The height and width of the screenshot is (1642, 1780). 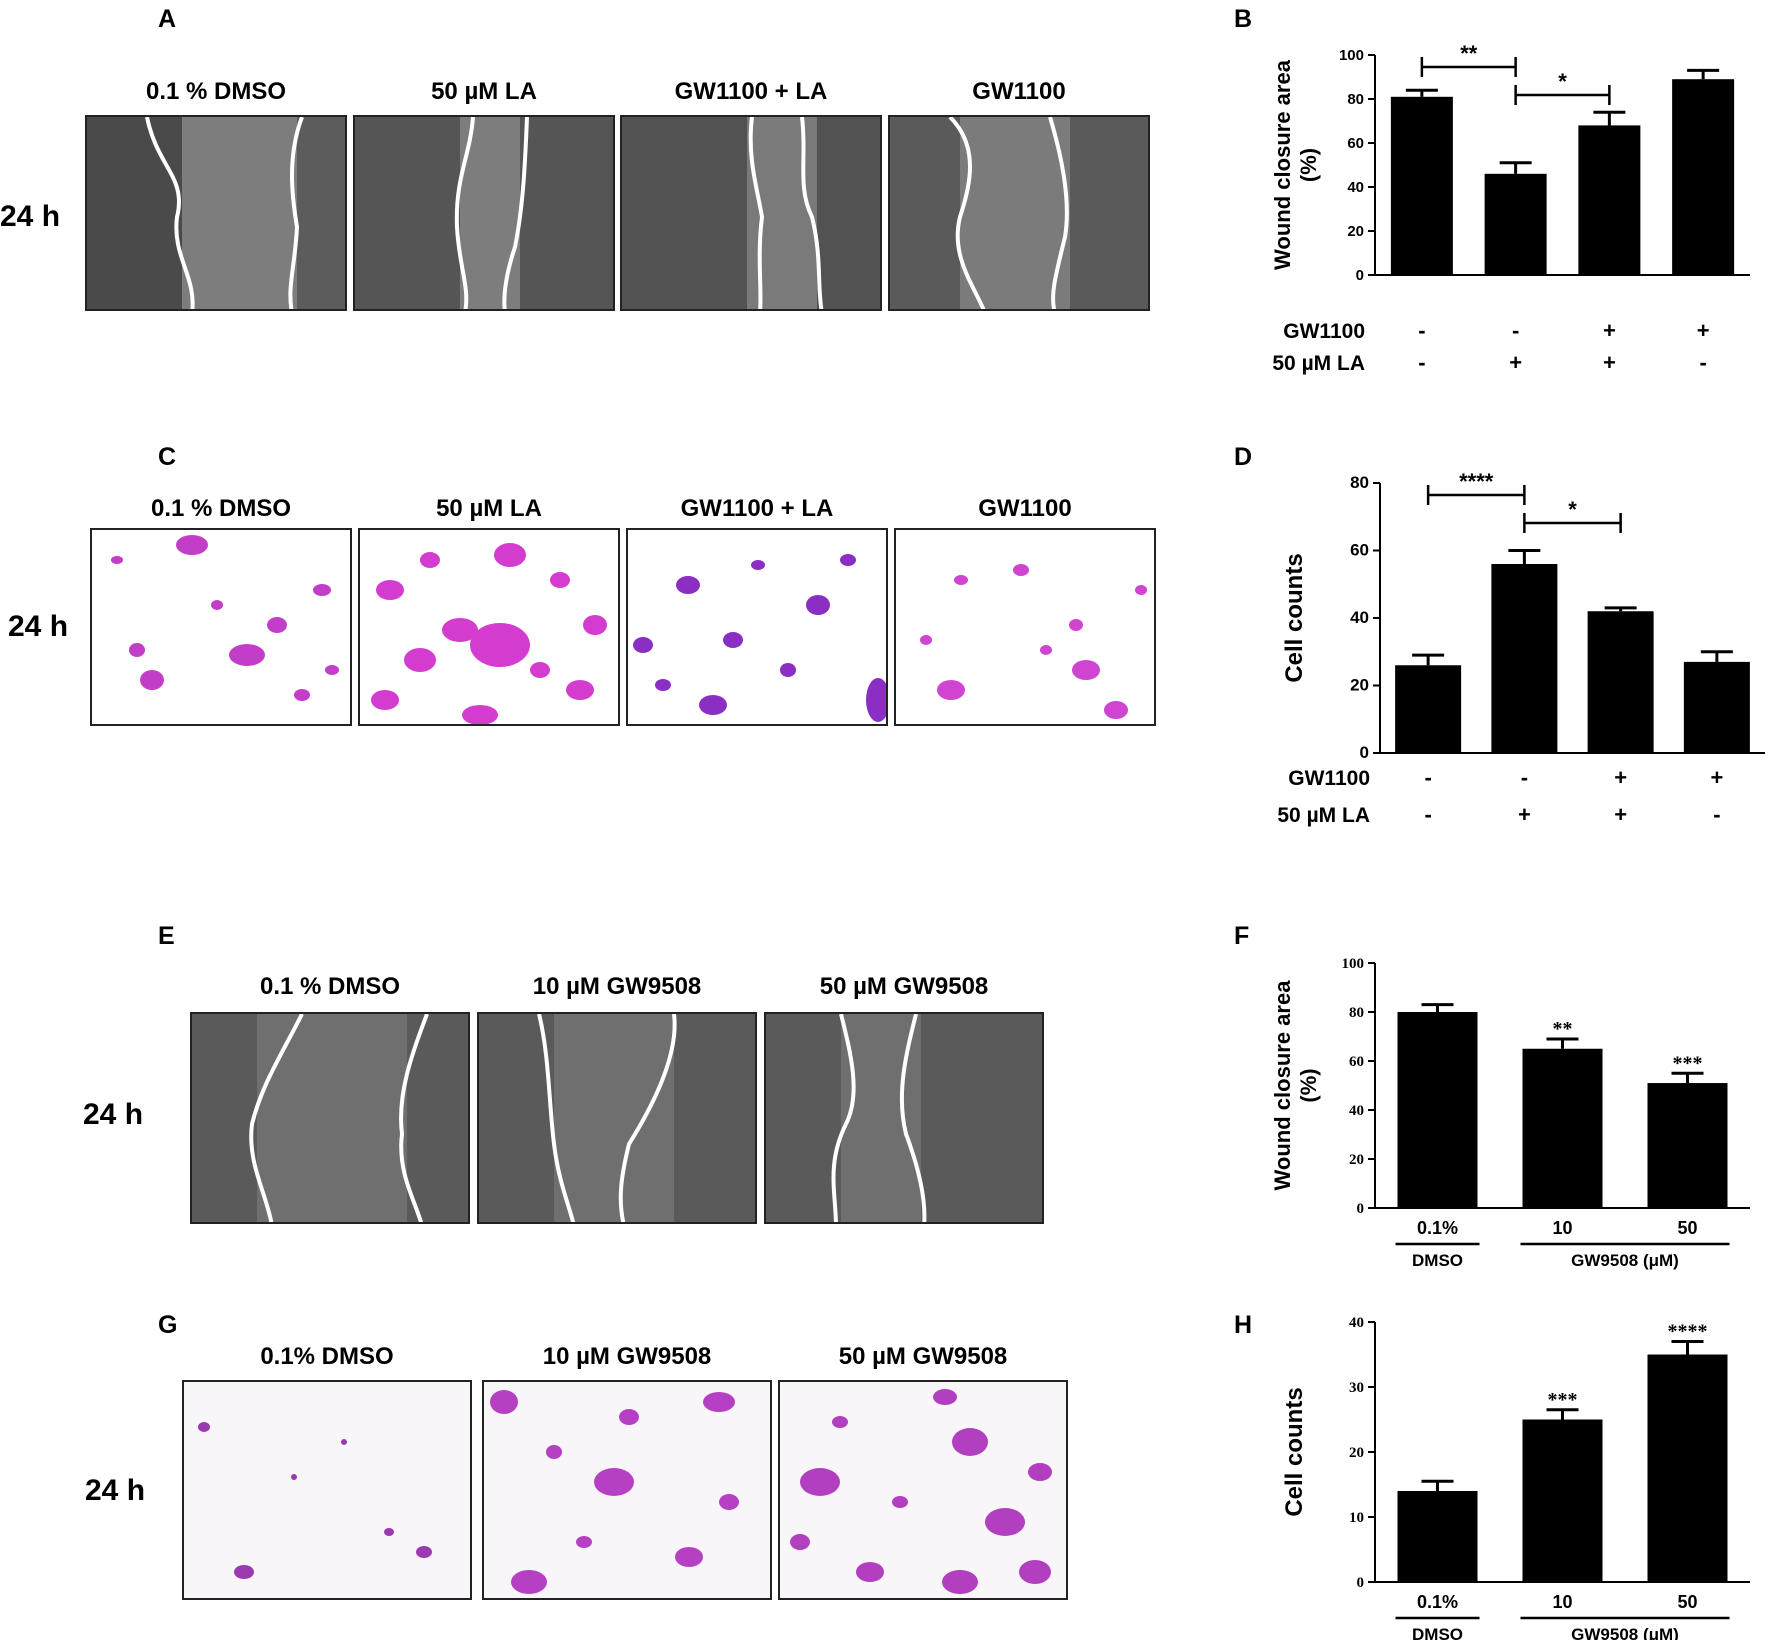 I want to click on d-y-tick-label: 60, so click(x=1359, y=550).